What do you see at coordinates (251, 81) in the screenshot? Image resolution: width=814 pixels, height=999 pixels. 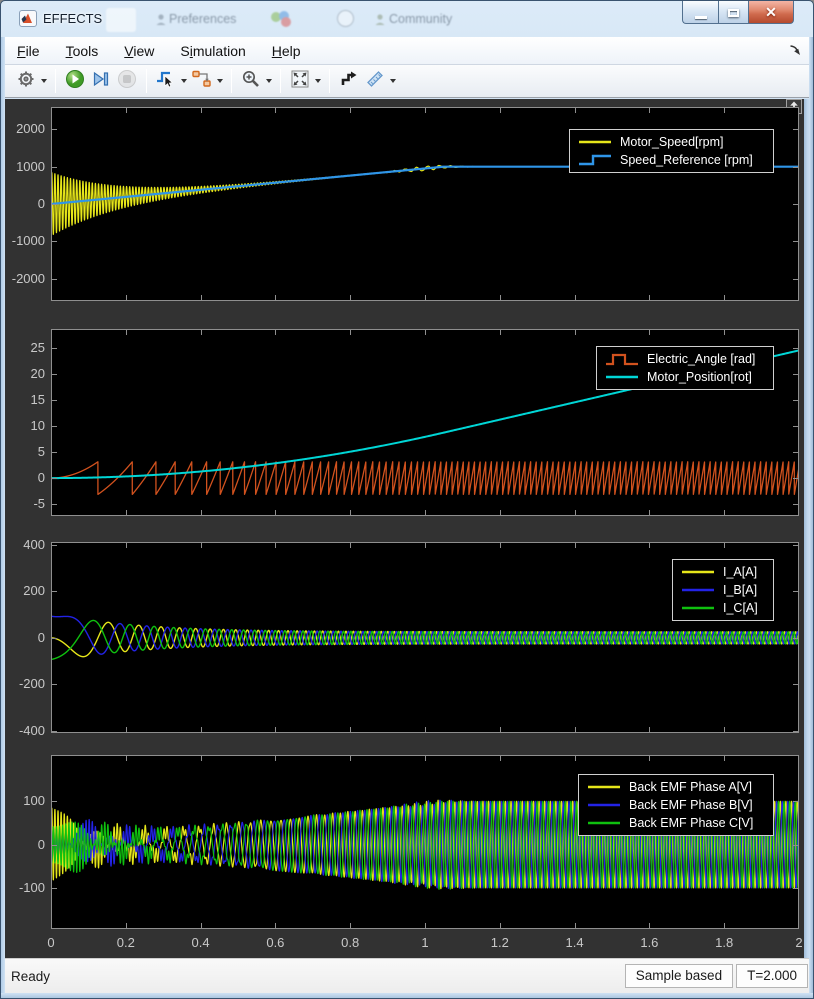 I see `zoom-button` at bounding box center [251, 81].